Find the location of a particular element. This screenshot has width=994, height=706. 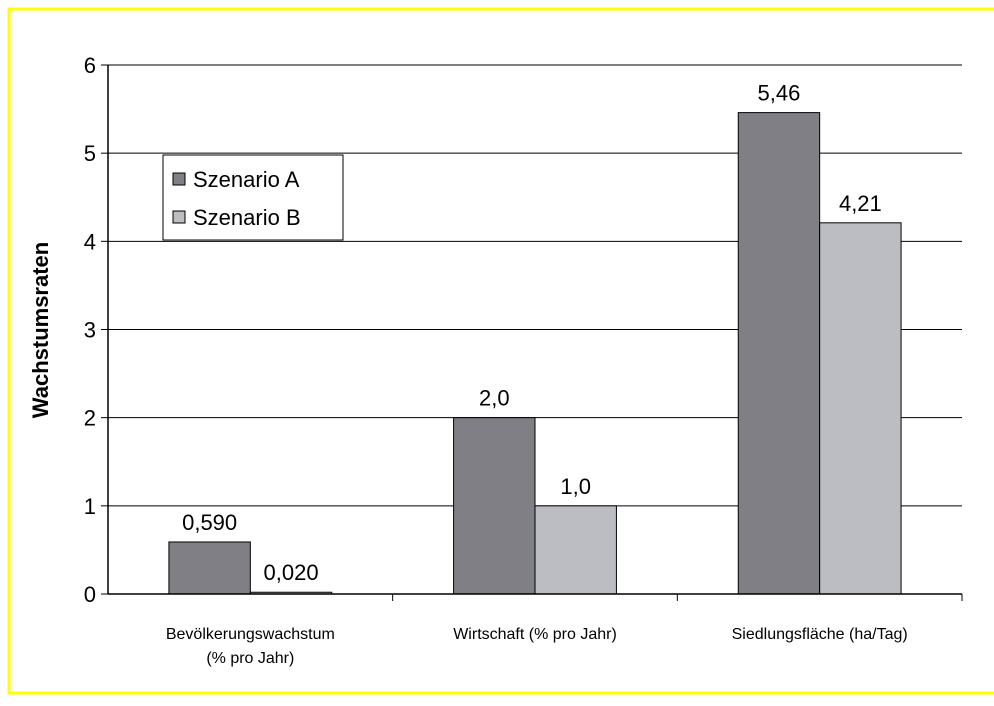

y-tick-label: 0 is located at coordinates (90, 594).